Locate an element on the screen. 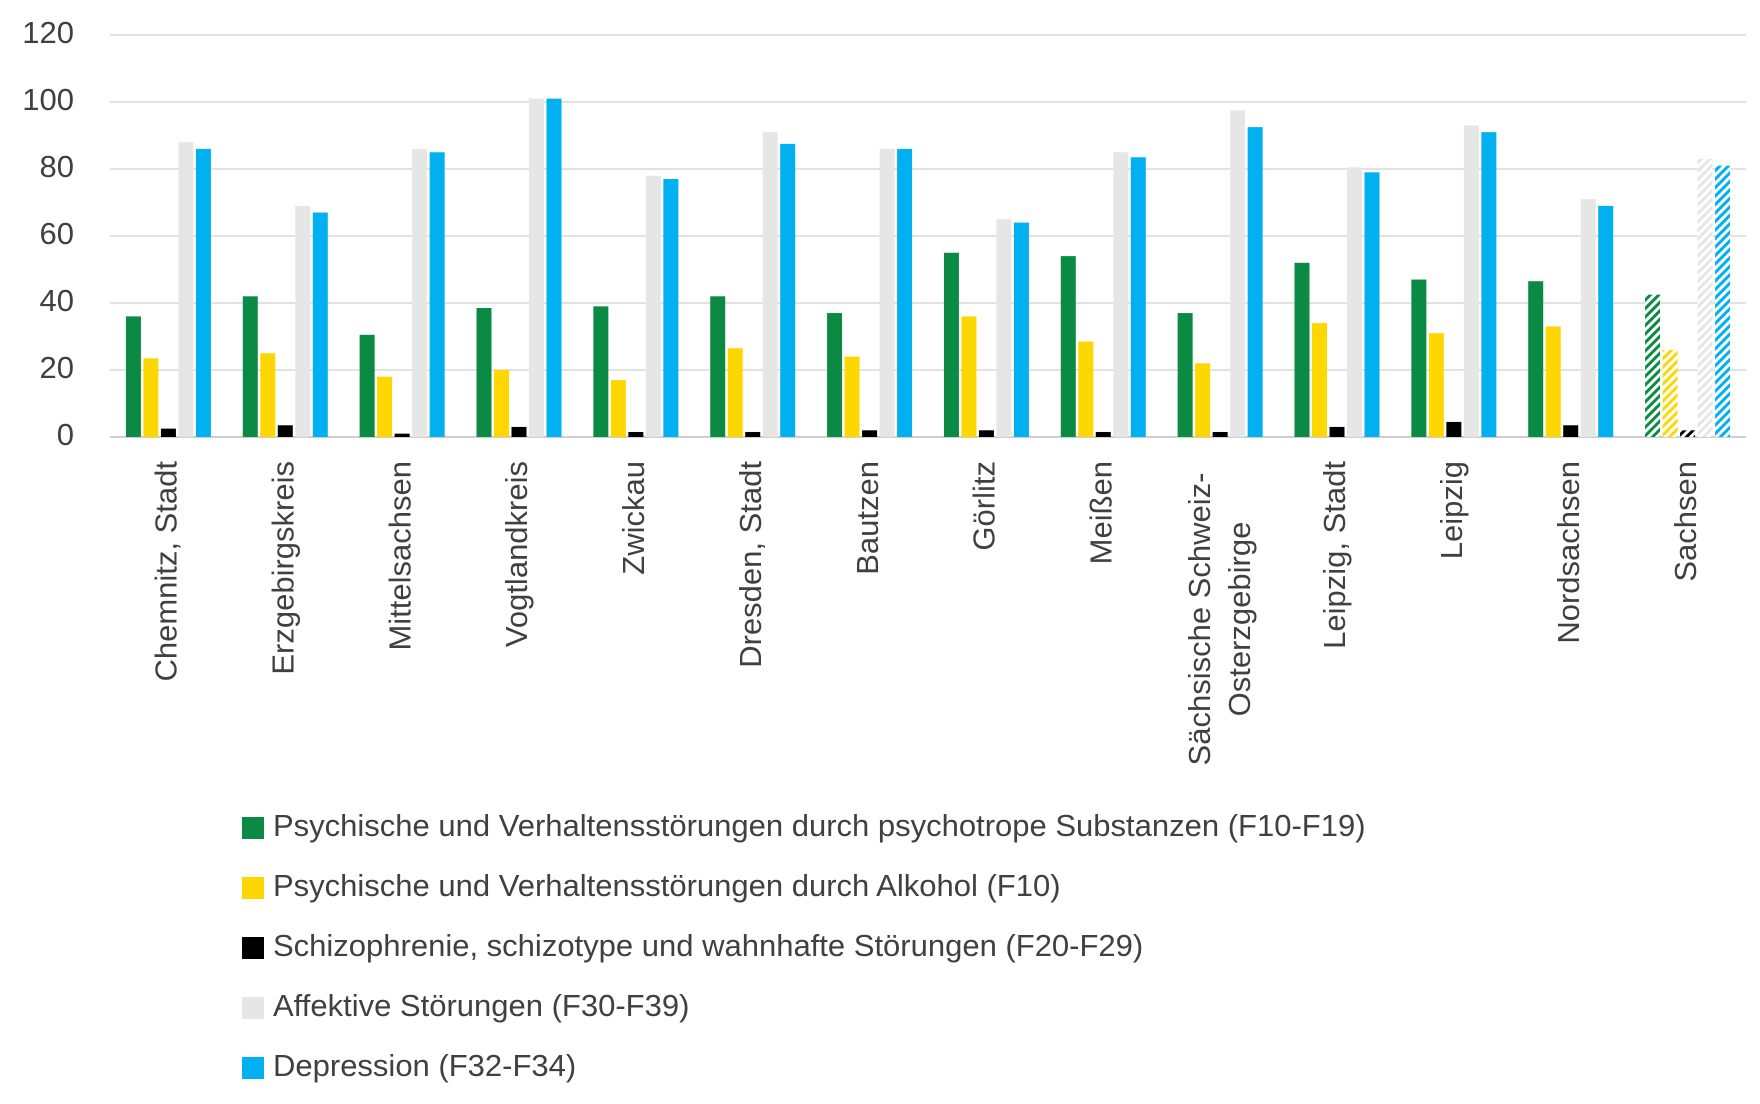 The width and height of the screenshot is (1760, 1104). x-tick-label: Leipzig is located at coordinates (1451, 510).